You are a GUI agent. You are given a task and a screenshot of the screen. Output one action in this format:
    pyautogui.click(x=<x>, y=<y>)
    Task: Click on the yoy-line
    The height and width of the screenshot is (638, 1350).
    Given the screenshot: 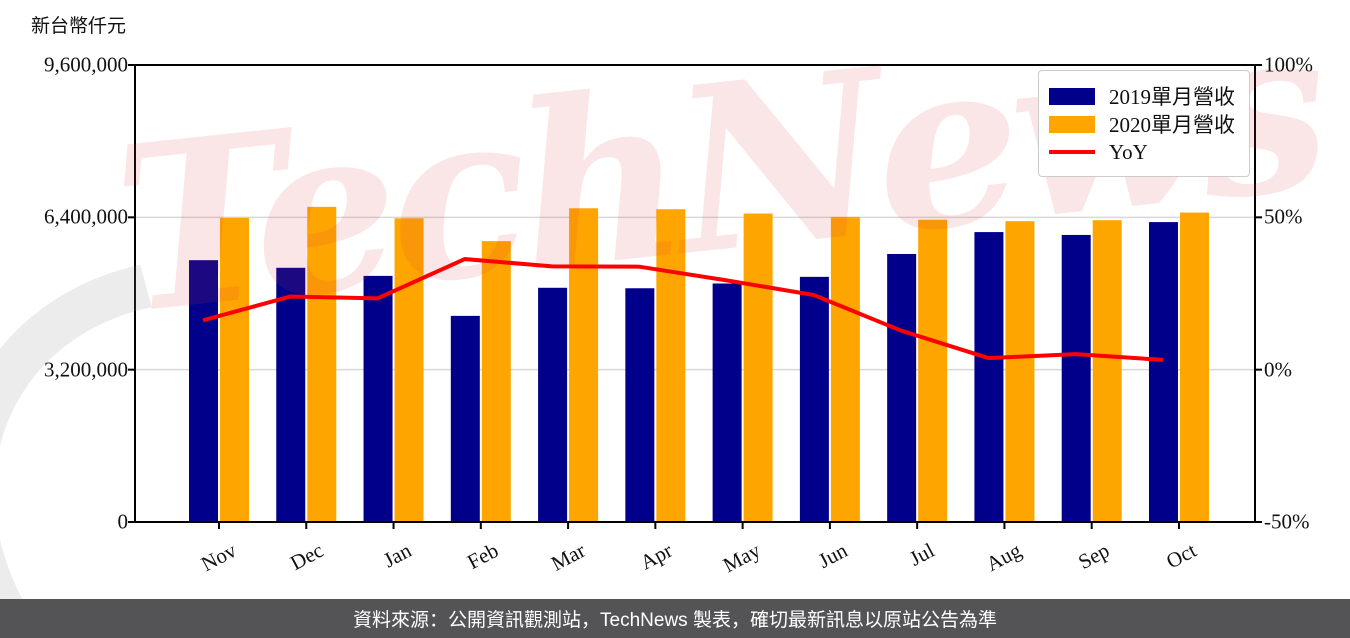 What is the action you would take?
    pyautogui.click(x=683, y=309)
    